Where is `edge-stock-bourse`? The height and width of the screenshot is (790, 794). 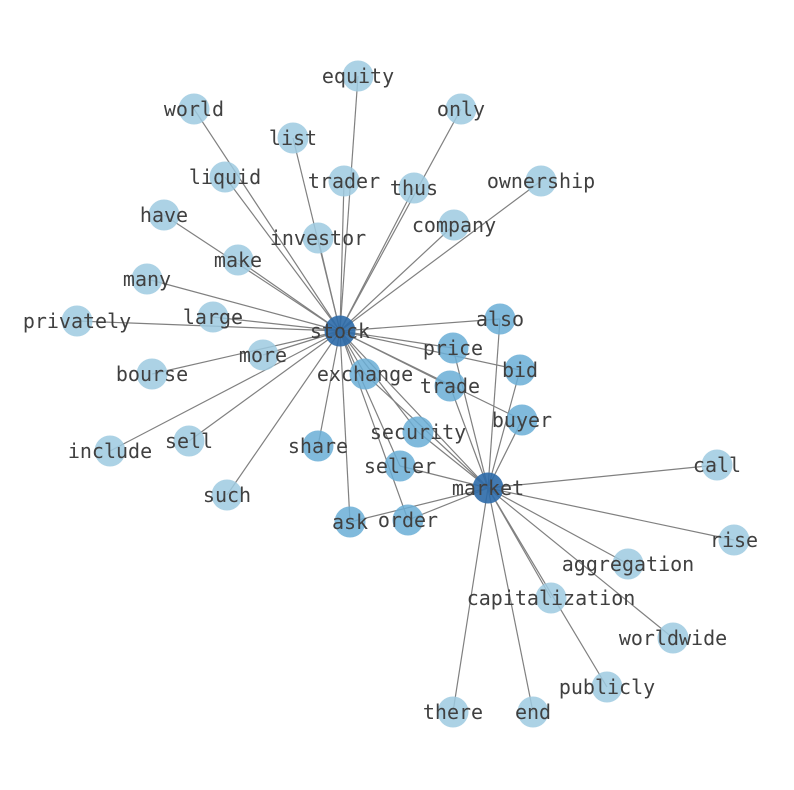 edge-stock-bourse is located at coordinates (246, 352).